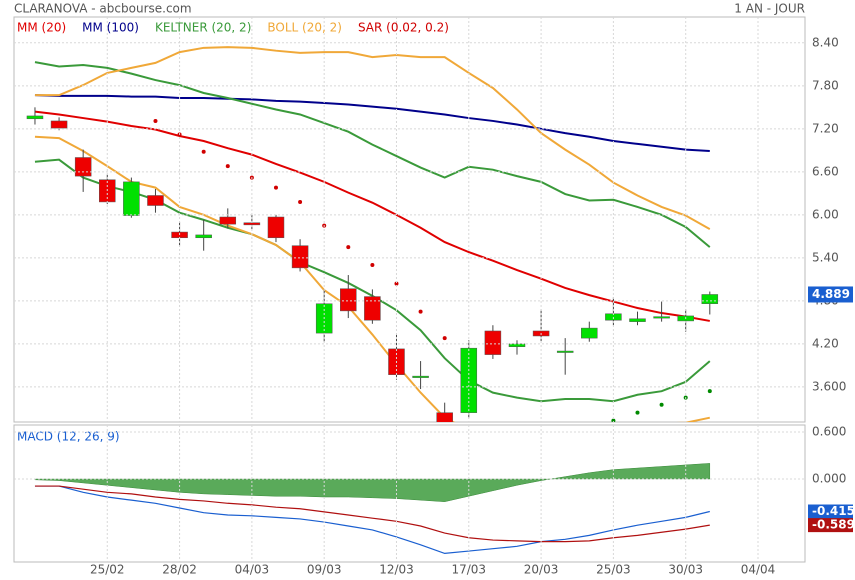 This screenshot has width=855, height=580. Describe the element at coordinates (110, 28) in the screenshot. I see `legend-entry: MM (100)` at that location.